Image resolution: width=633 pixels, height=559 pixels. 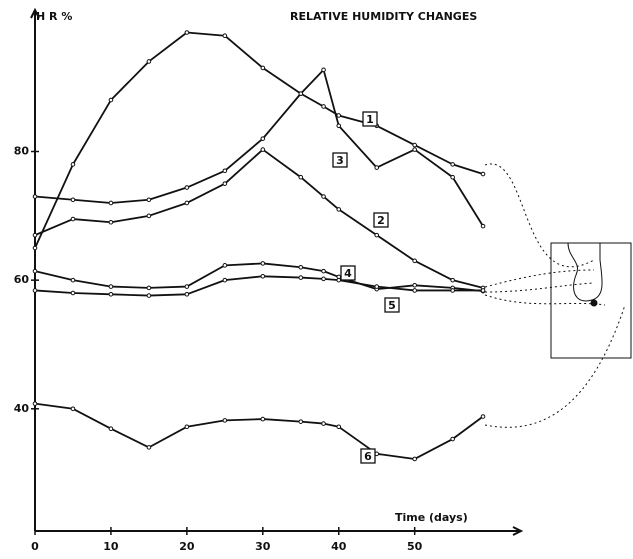 What do you see at coordinates (594, 303) in the screenshot?
I see `inset-dot` at bounding box center [594, 303].